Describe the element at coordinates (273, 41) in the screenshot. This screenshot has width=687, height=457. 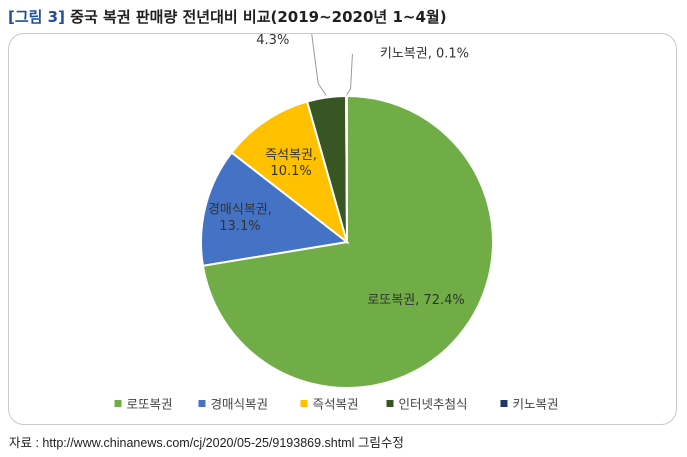
I see `slice-data-label-4: 인터넷추첨식,4.3%` at that location.